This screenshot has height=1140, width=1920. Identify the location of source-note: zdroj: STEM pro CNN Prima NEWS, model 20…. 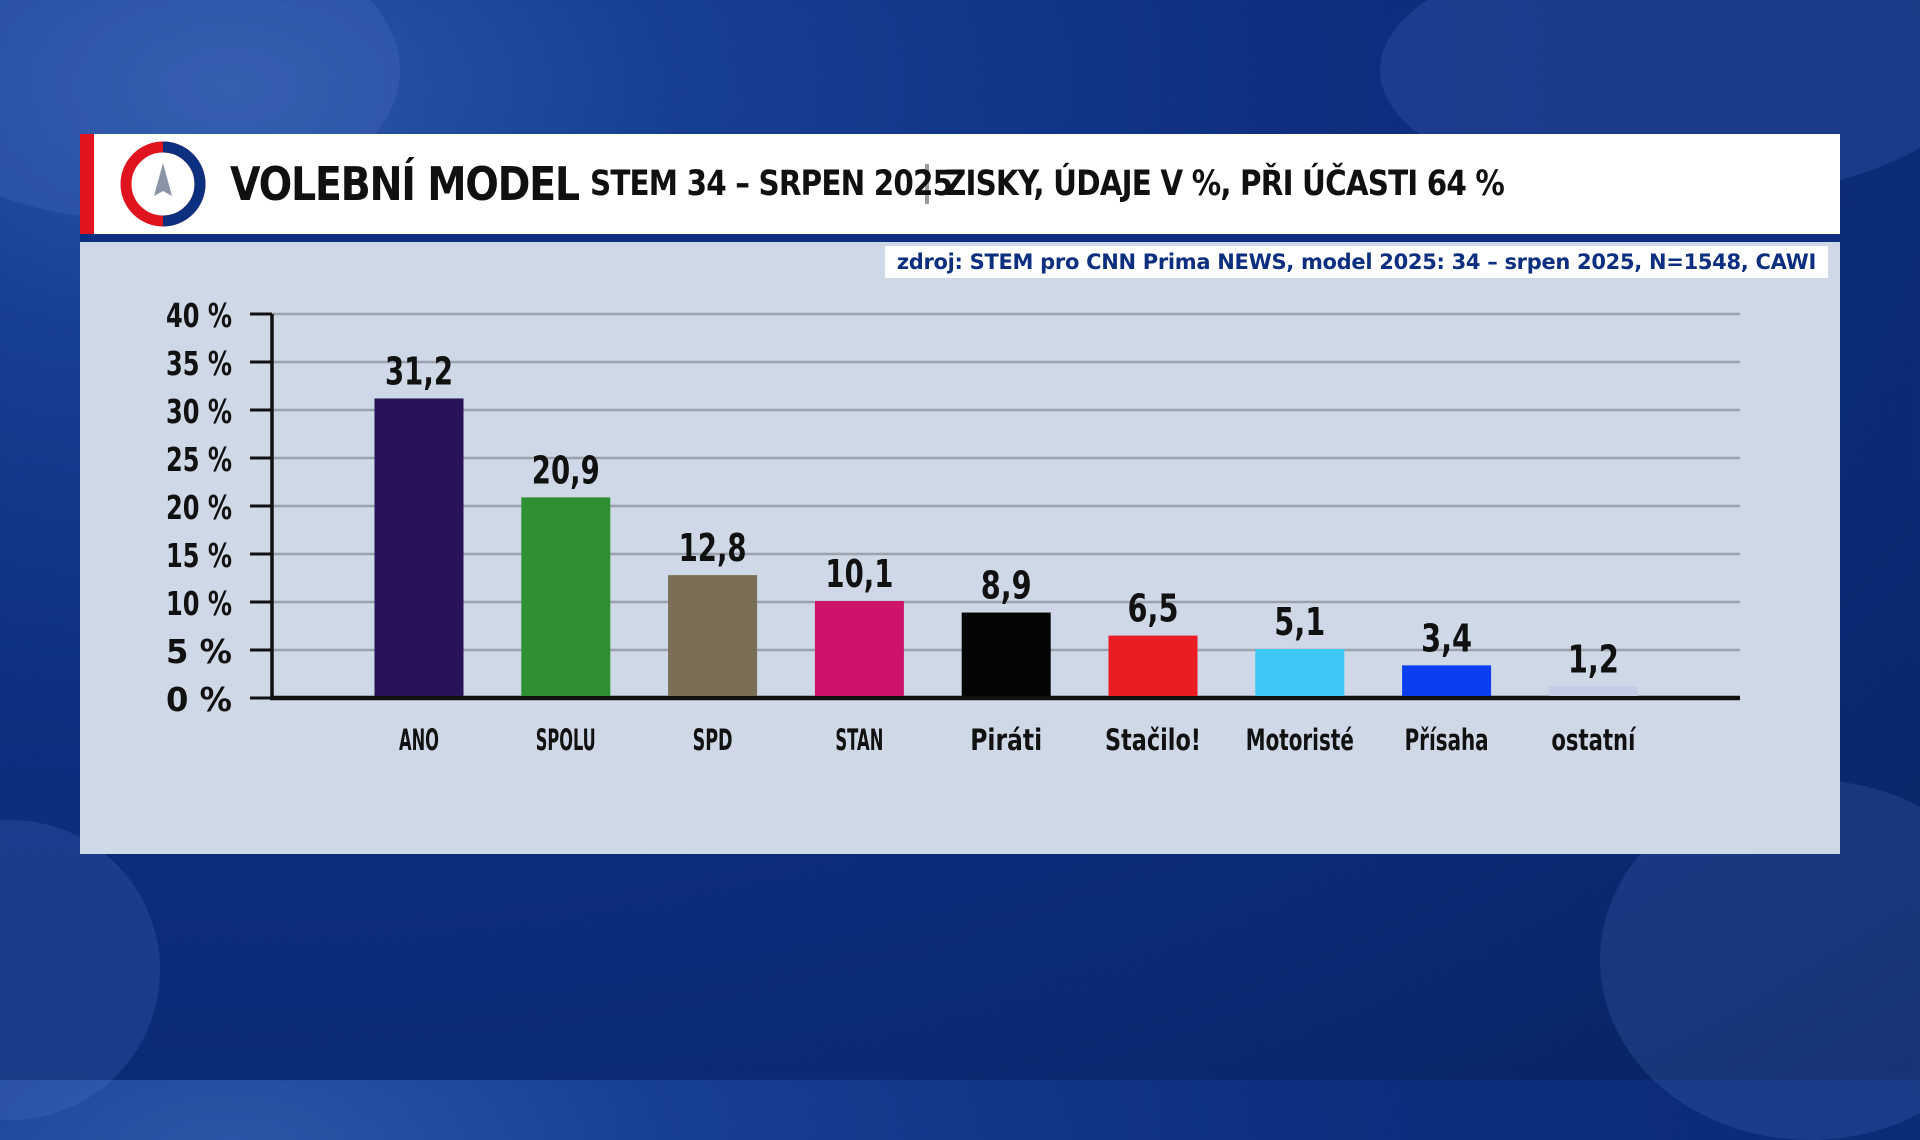
(1356, 262).